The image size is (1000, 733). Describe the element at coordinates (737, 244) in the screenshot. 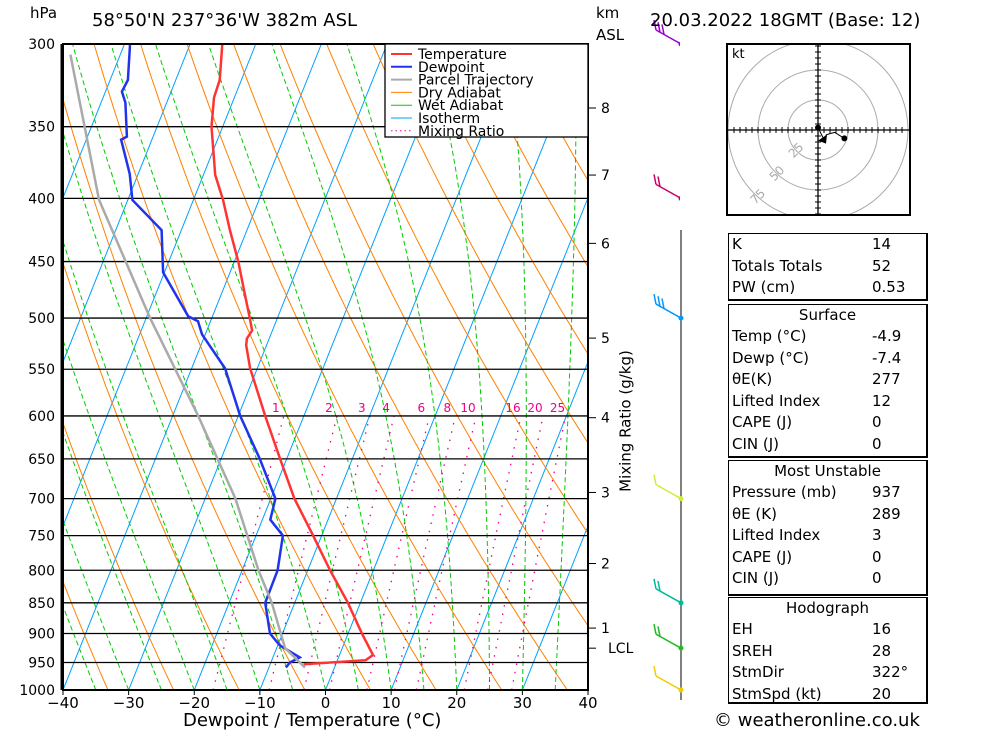

I see `stat-label: K` at that location.